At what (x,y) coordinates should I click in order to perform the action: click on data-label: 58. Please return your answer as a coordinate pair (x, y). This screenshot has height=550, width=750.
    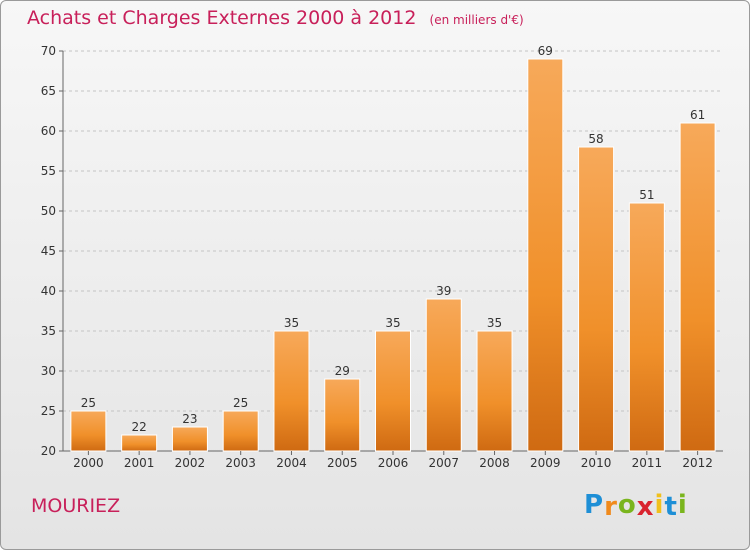
    Looking at the image, I should click on (595, 139).